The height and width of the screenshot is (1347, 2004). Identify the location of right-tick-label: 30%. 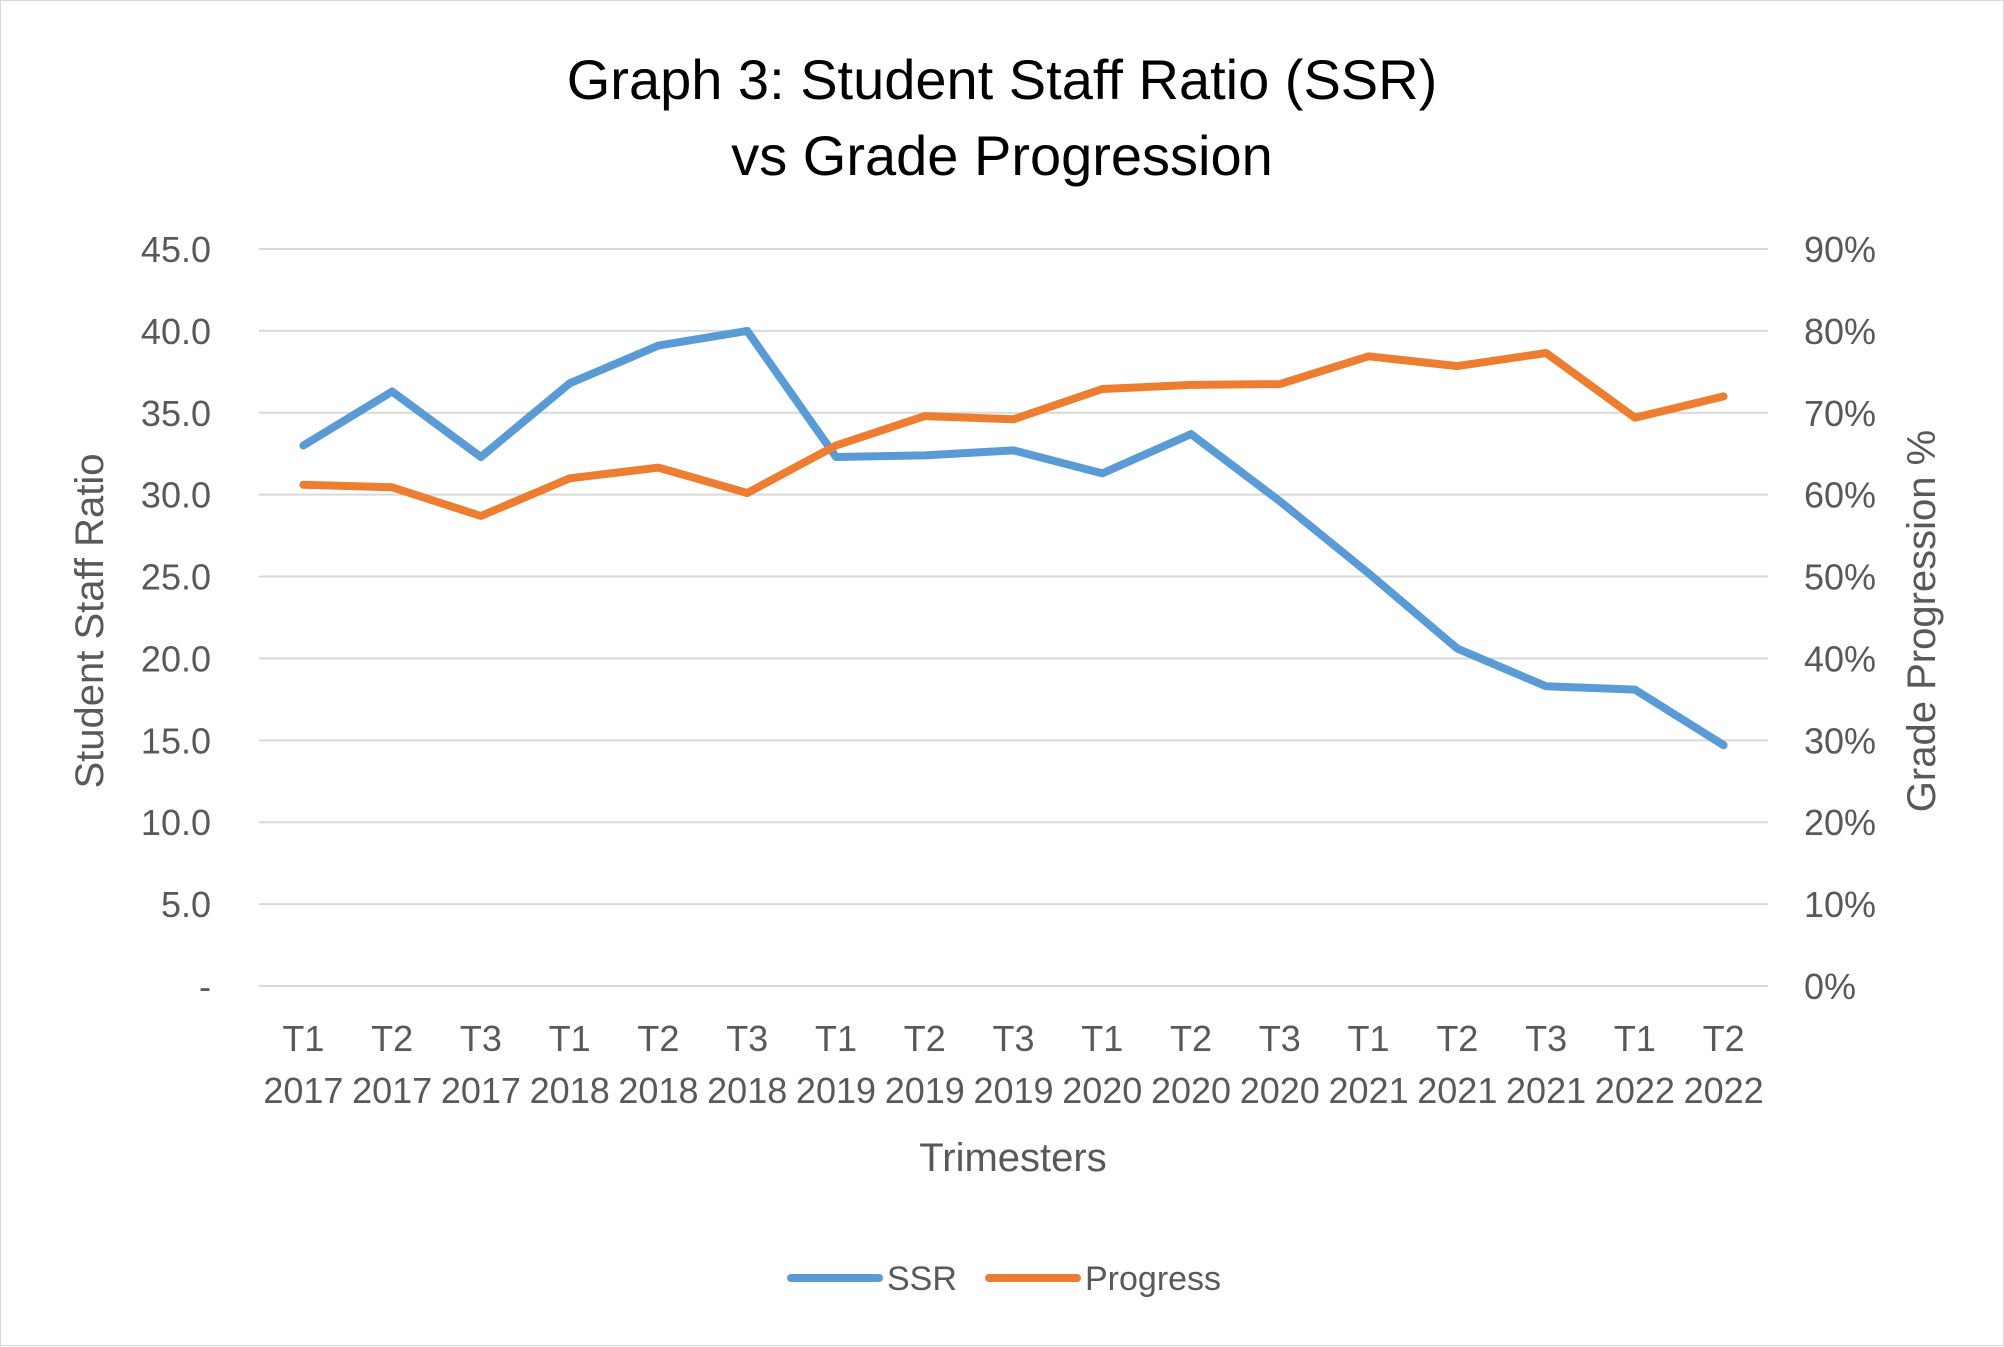
(1840, 740).